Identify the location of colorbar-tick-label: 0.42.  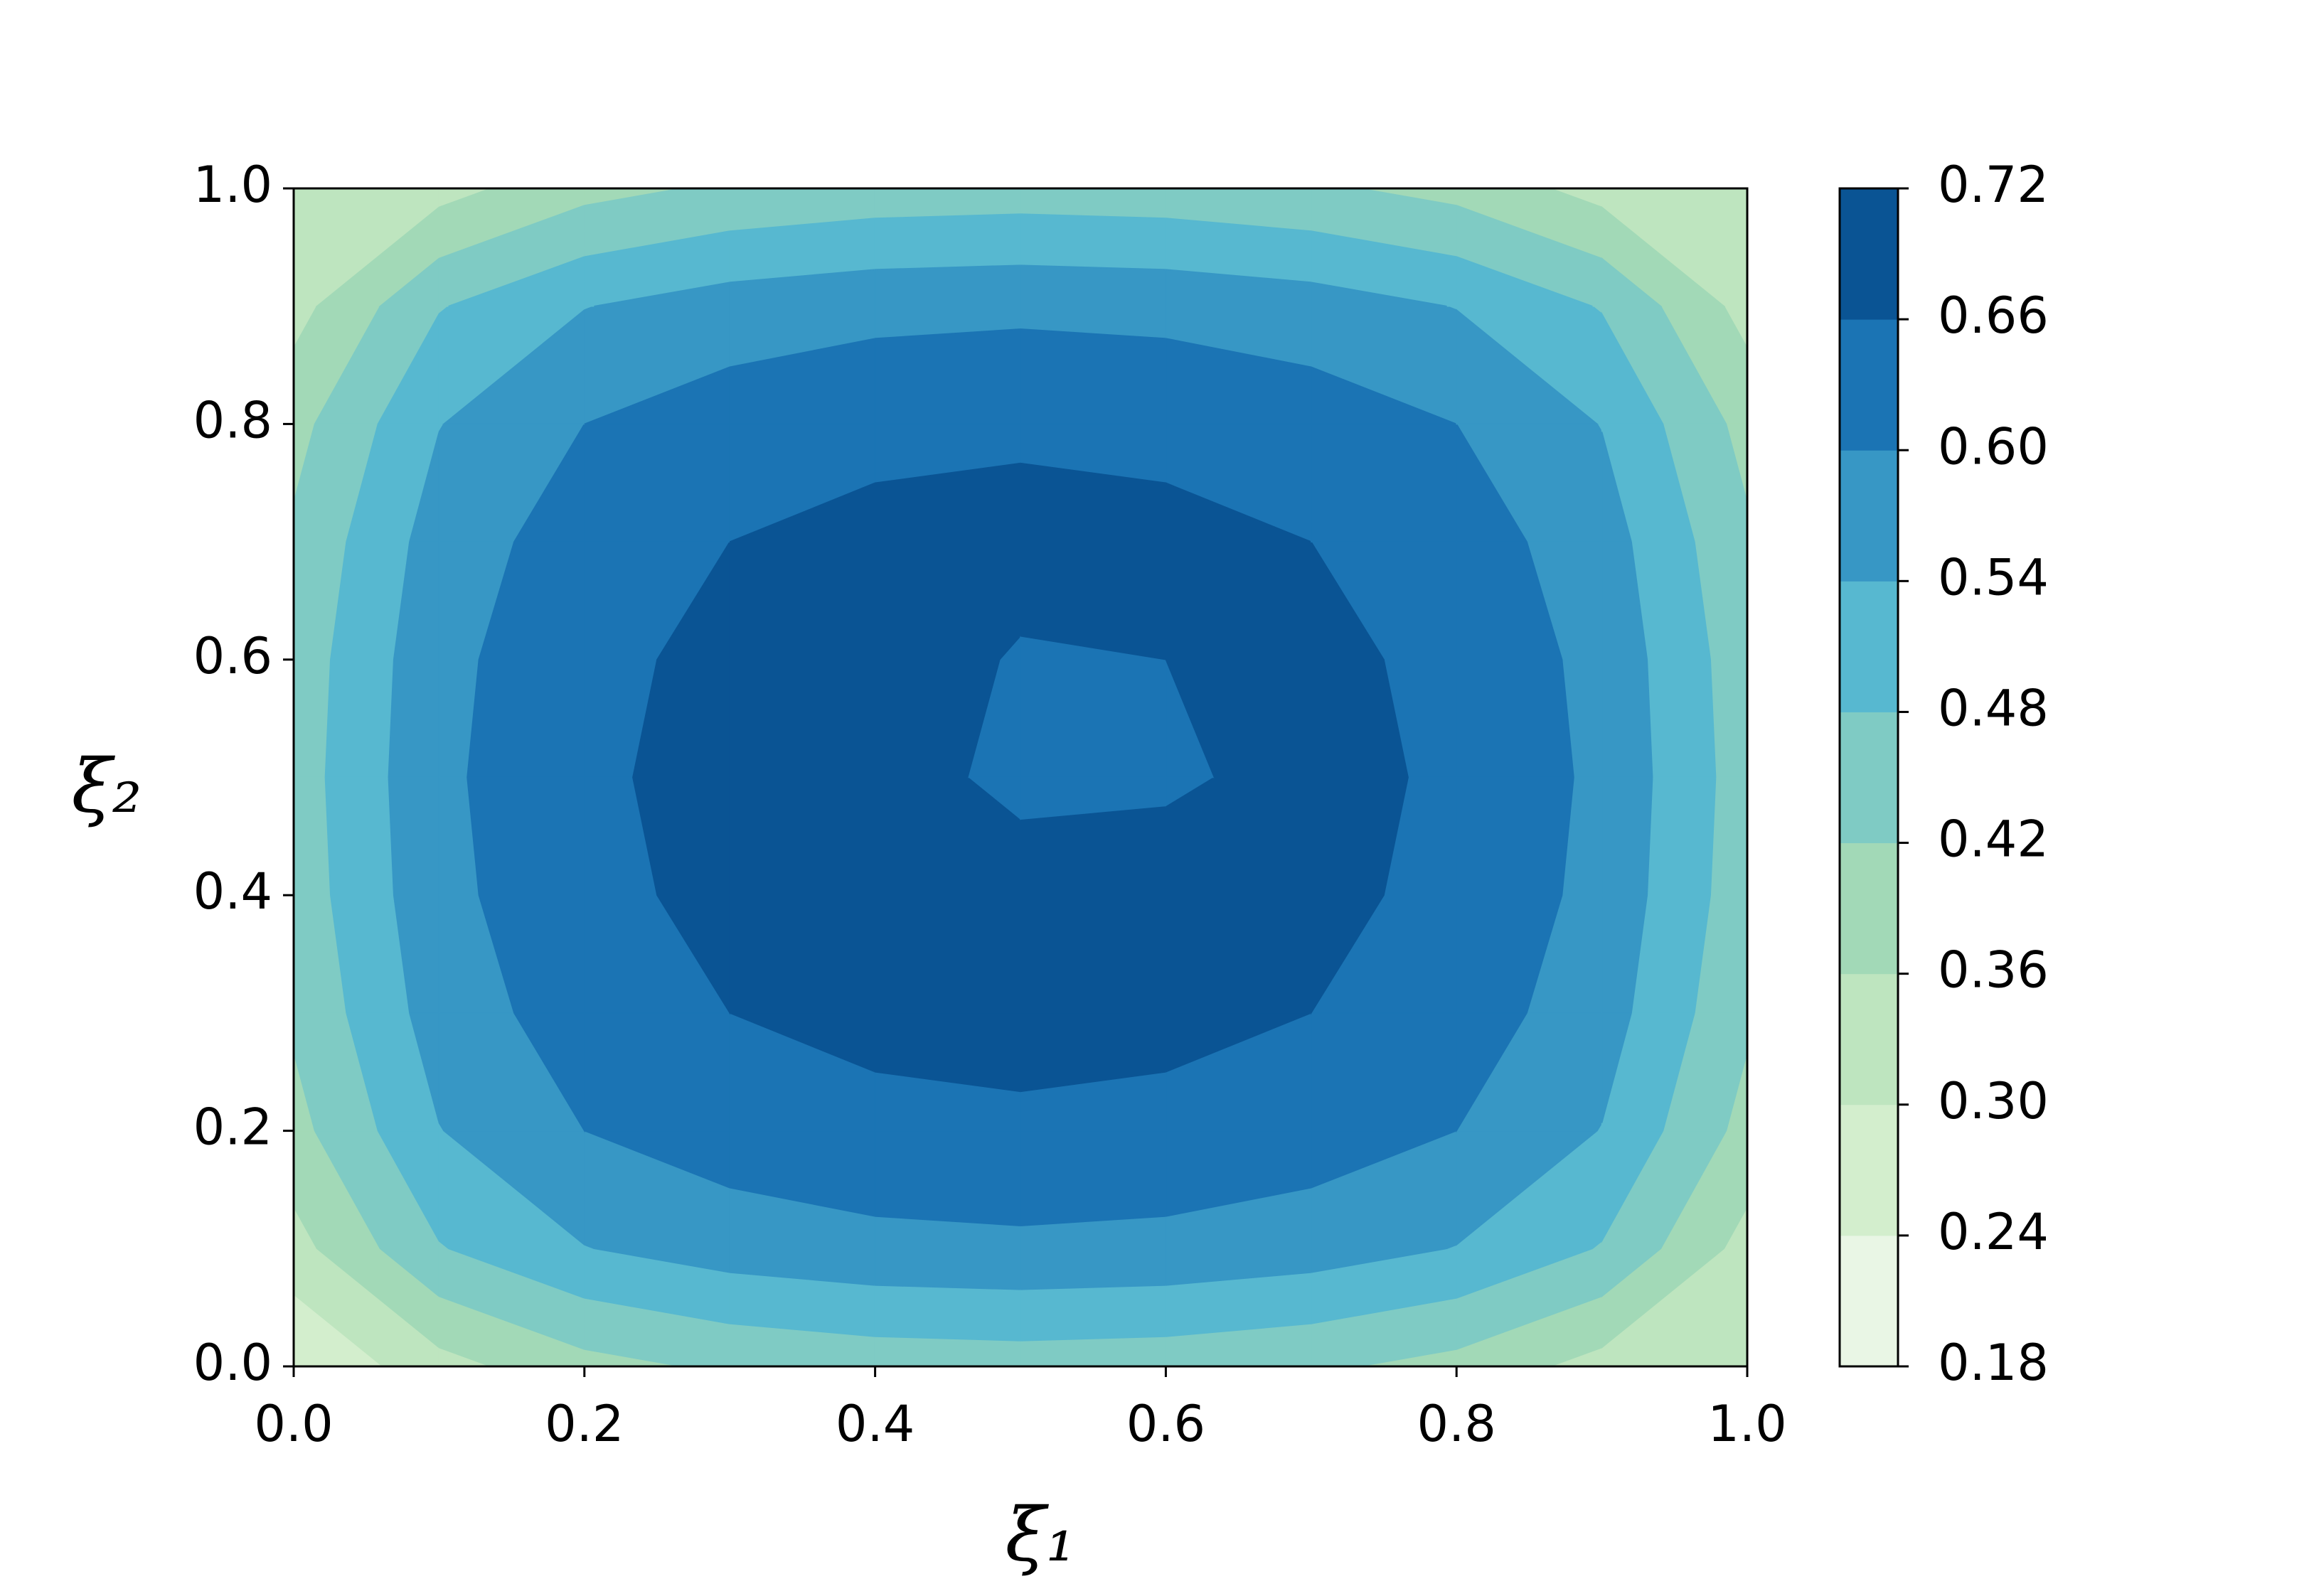
(1993, 839).